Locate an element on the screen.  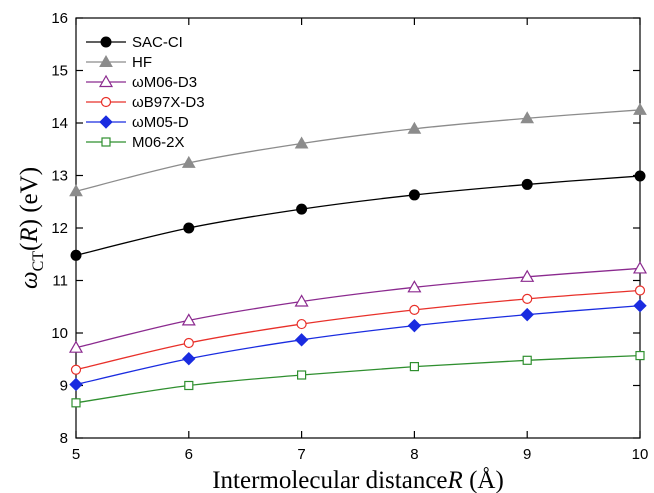
y-tick-label: 10 is located at coordinates (59, 333).